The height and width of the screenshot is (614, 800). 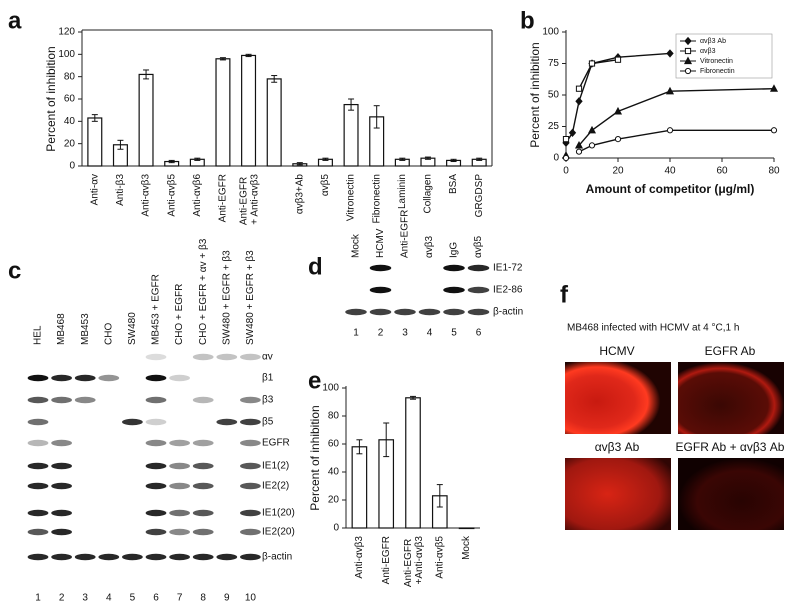 What do you see at coordinates (120, 190) in the screenshot?
I see `x-tick-label: Anti-β3` at bounding box center [120, 190].